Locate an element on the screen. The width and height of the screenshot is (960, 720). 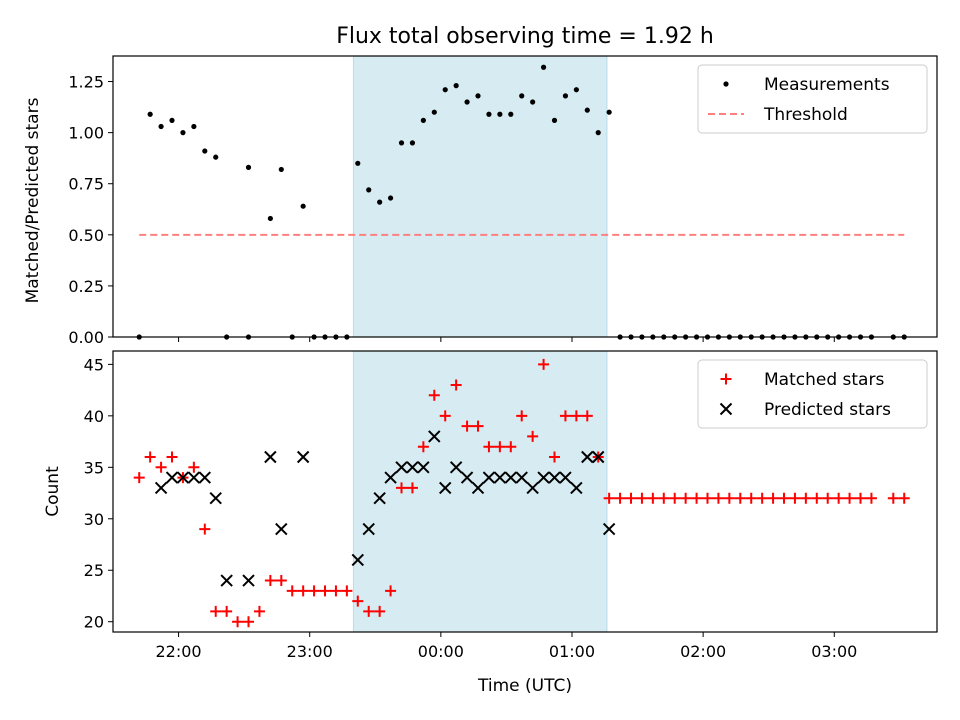
top-y-axis-label: Matched/Predicted stars is located at coordinates (33, 200).